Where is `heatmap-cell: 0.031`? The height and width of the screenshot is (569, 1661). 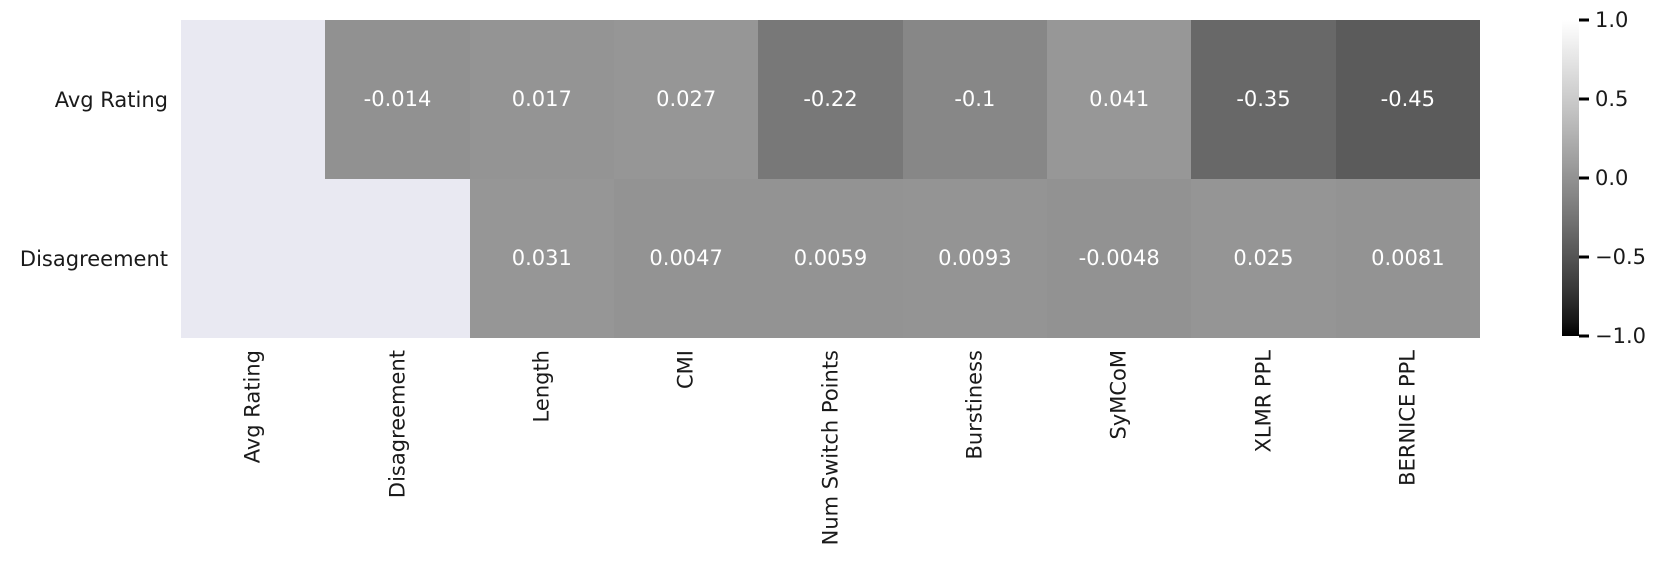
heatmap-cell: 0.031 is located at coordinates (541, 258).